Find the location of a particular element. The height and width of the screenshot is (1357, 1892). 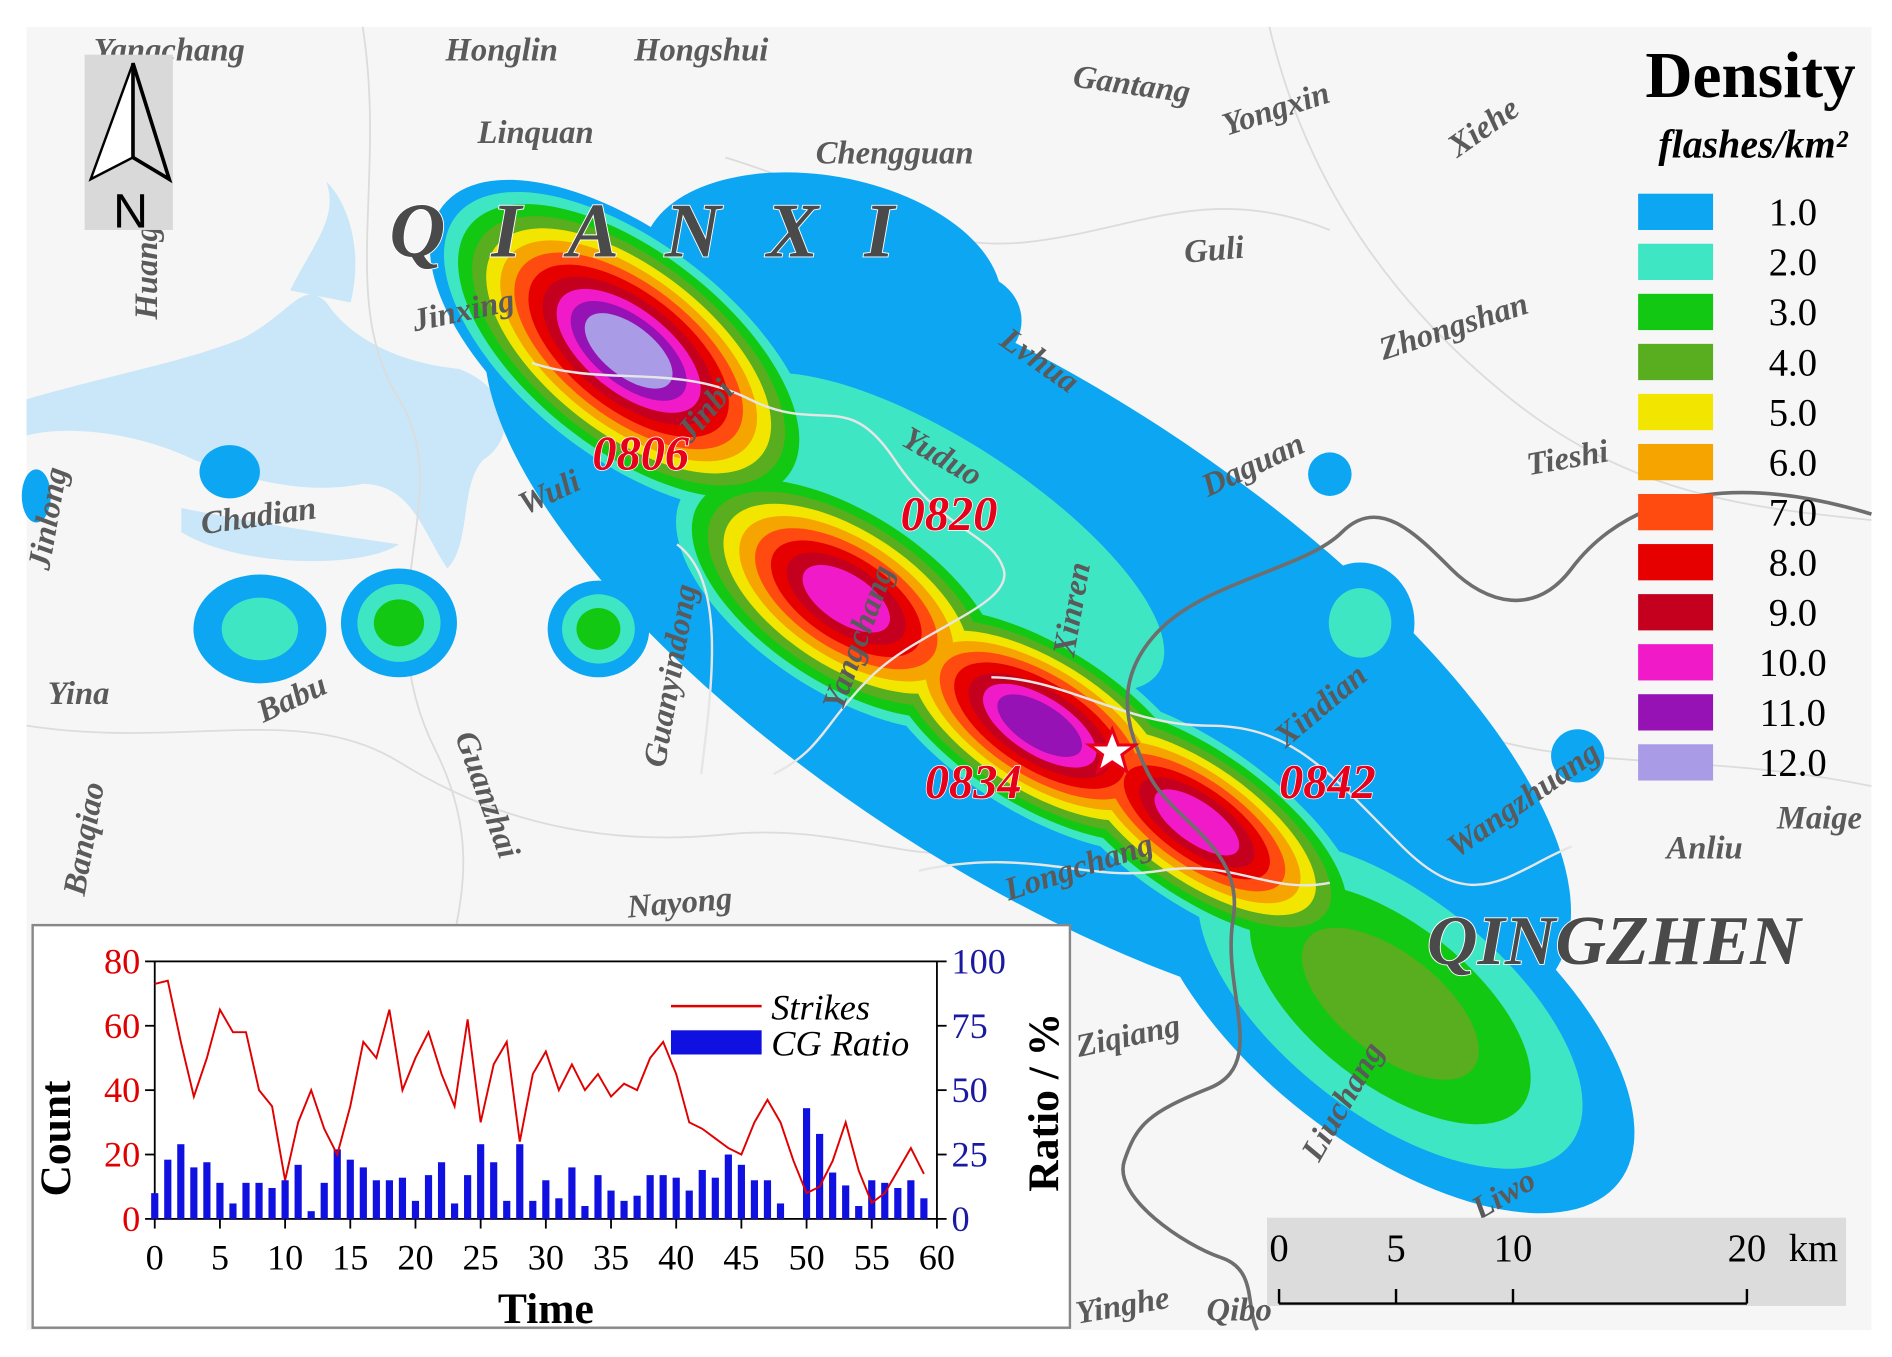

north-arrow: N is located at coordinates (128, 146).